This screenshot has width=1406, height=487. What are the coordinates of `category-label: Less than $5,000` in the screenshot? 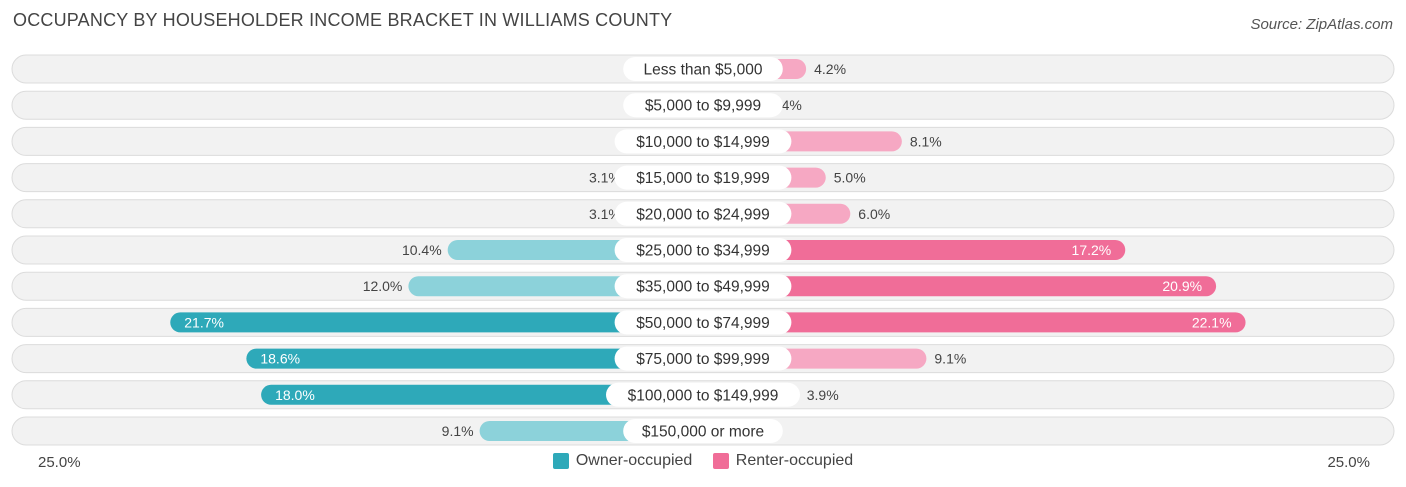 It's located at (703, 70).